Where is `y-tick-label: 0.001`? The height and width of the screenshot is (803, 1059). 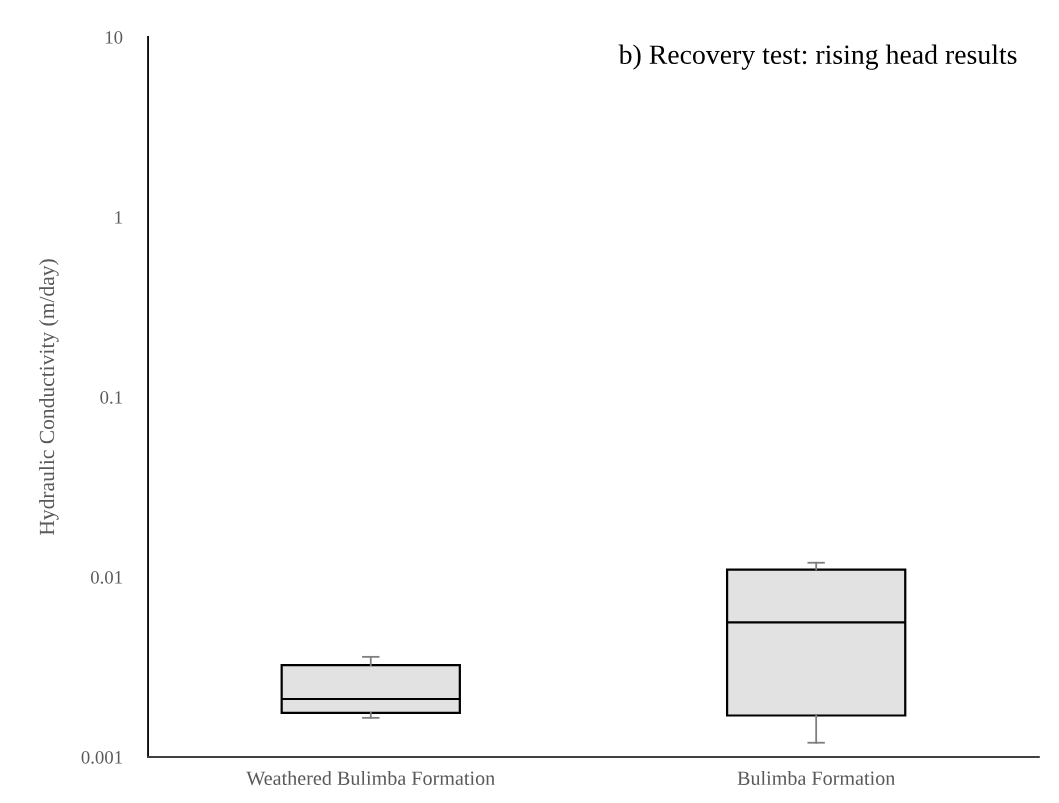
y-tick-label: 0.001 is located at coordinates (101, 757).